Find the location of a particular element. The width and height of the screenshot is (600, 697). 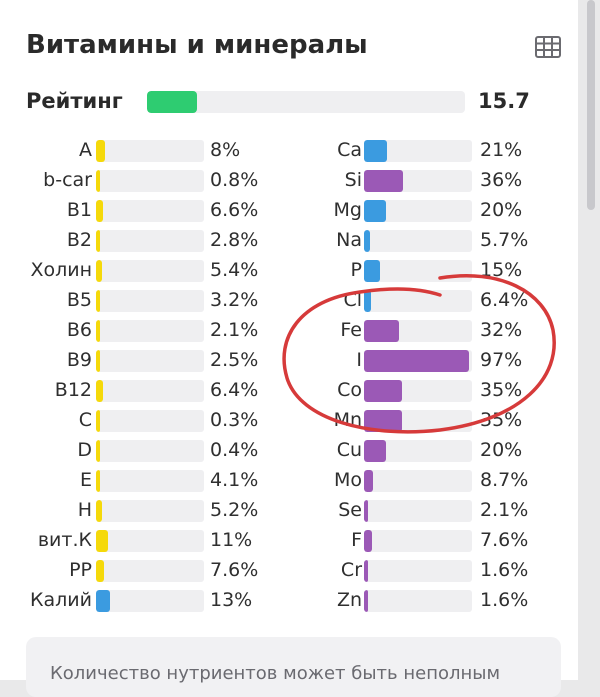

vitamin-name: B12 is located at coordinates (73, 390).